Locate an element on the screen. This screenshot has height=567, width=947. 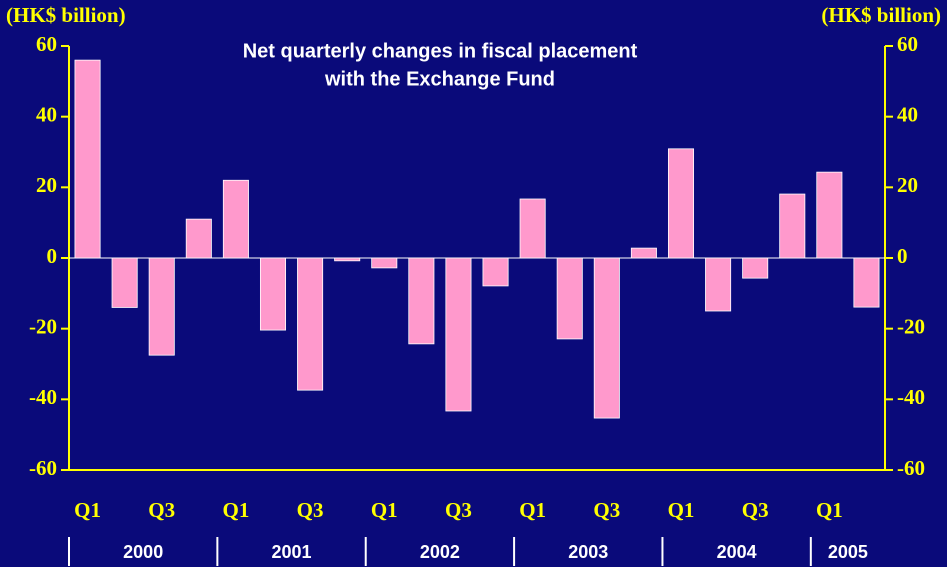
year-label: 2004 is located at coordinates (737, 552).